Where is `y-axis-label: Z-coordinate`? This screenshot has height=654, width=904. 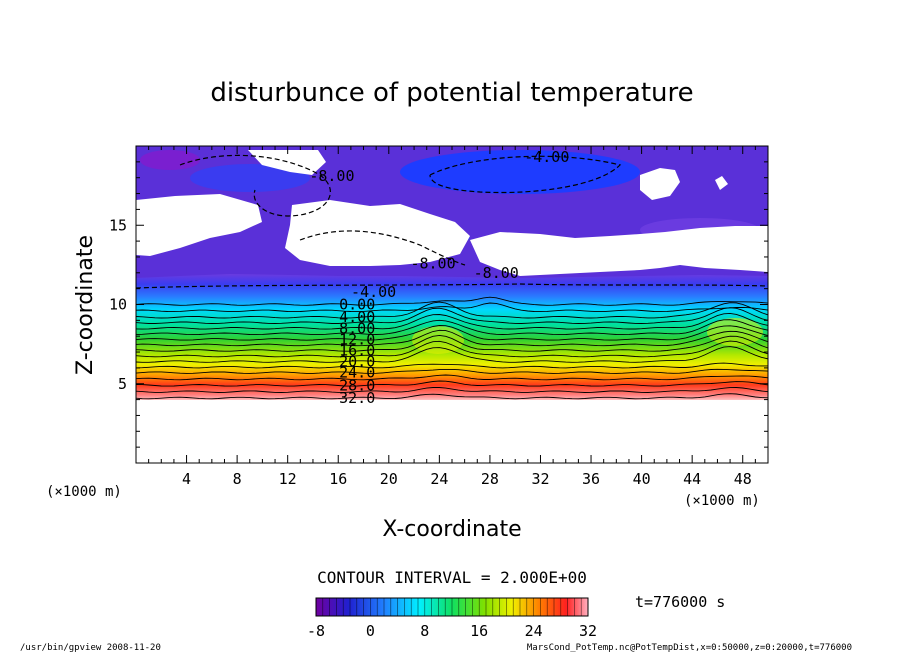 y-axis-label: Z-coordinate is located at coordinates (85, 305).